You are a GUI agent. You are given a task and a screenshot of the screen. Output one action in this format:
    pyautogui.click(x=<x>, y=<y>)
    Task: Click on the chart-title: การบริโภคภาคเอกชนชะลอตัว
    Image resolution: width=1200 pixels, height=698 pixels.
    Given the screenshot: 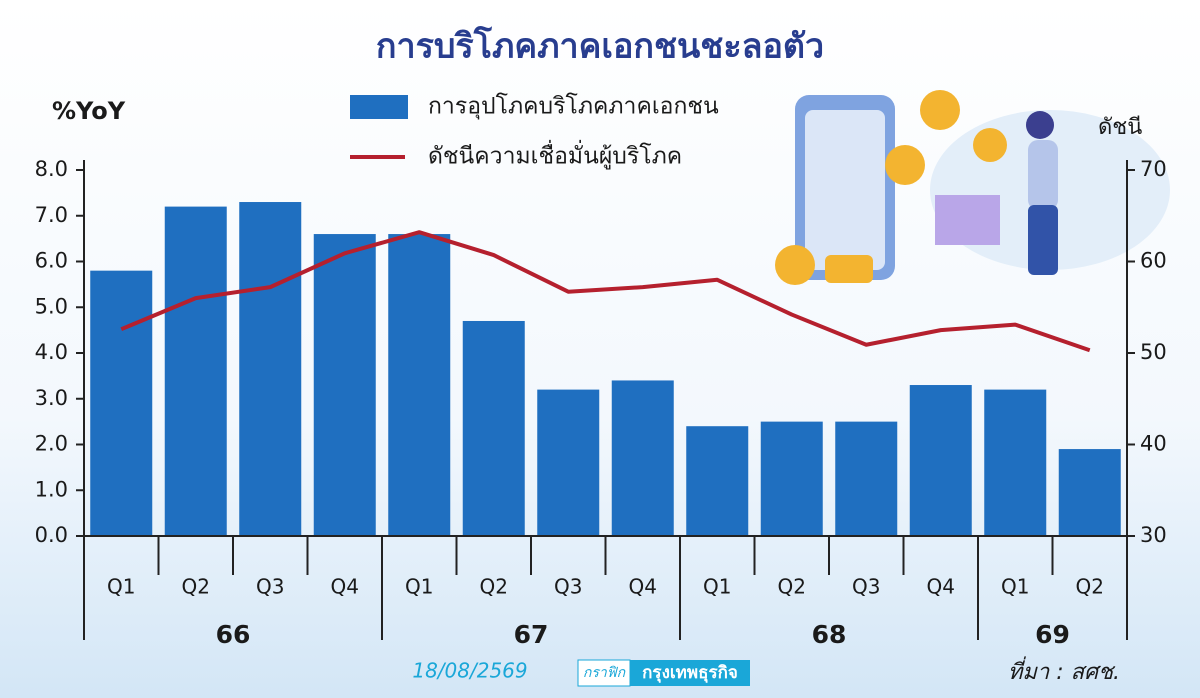 What is the action you would take?
    pyautogui.click(x=600, y=46)
    